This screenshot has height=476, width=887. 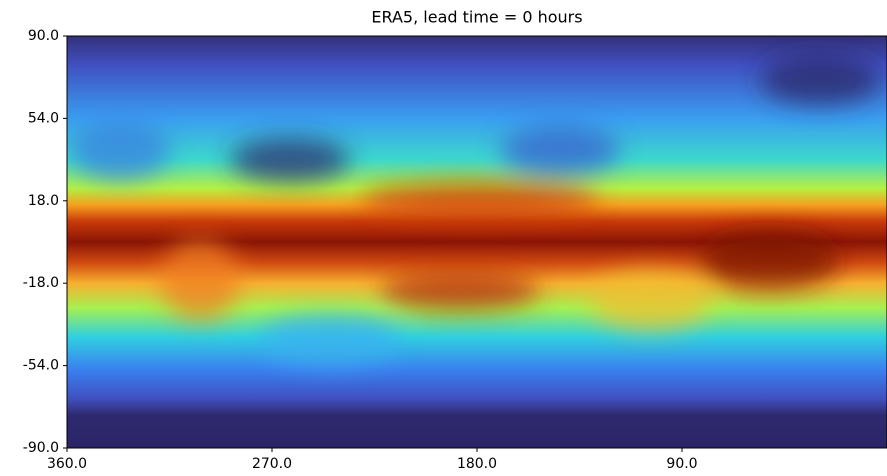 I want to click on y-tick-label: 18.0, so click(x=43, y=201).